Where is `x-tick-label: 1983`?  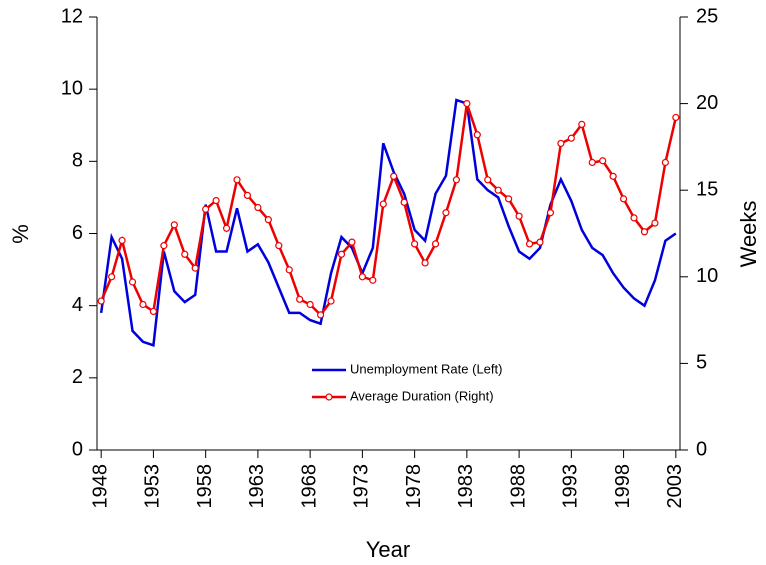 x-tick-label: 1983 is located at coordinates (466, 486).